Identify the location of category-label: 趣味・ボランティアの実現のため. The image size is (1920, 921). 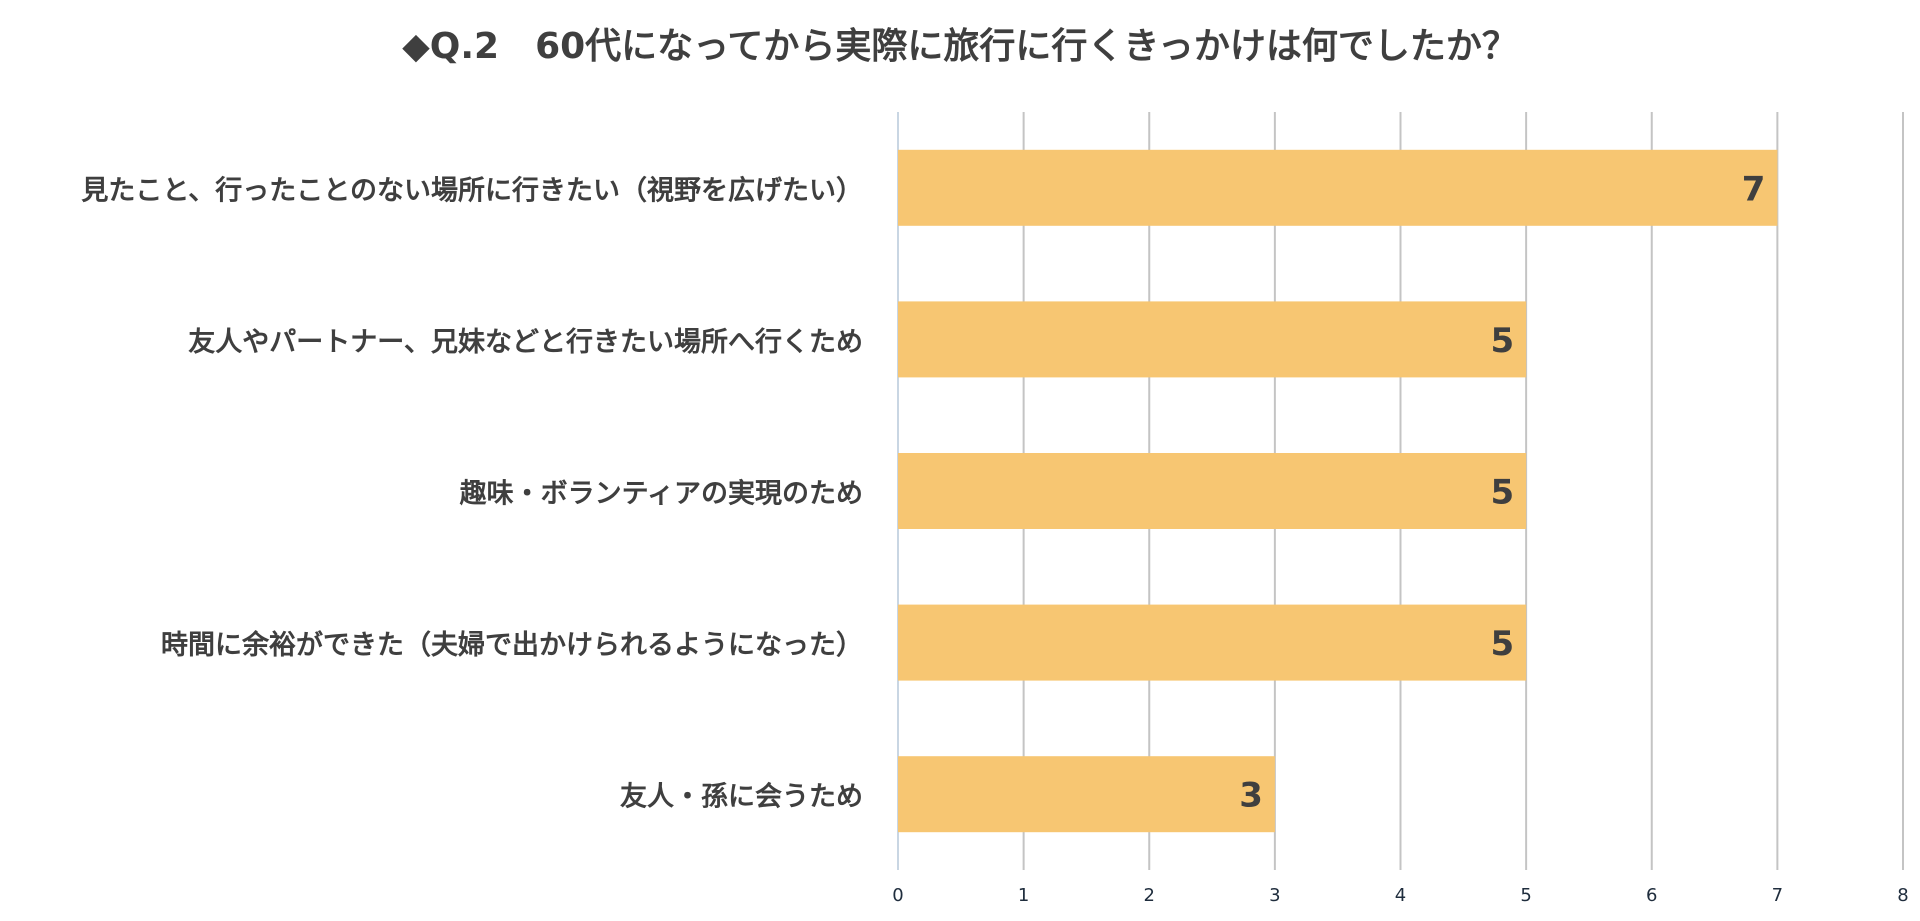
(661, 494).